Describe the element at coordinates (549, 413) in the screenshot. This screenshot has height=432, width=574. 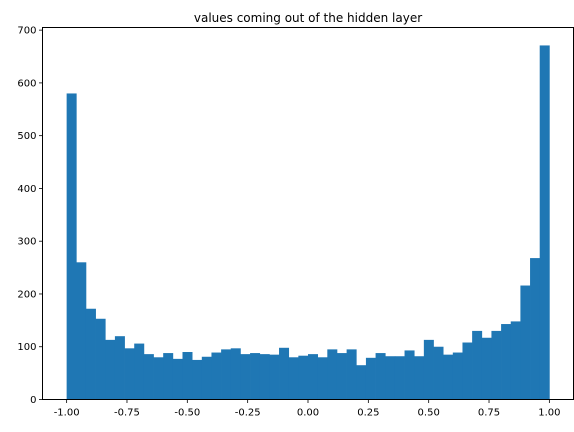
I see `x-tick-label: 1.00` at that location.